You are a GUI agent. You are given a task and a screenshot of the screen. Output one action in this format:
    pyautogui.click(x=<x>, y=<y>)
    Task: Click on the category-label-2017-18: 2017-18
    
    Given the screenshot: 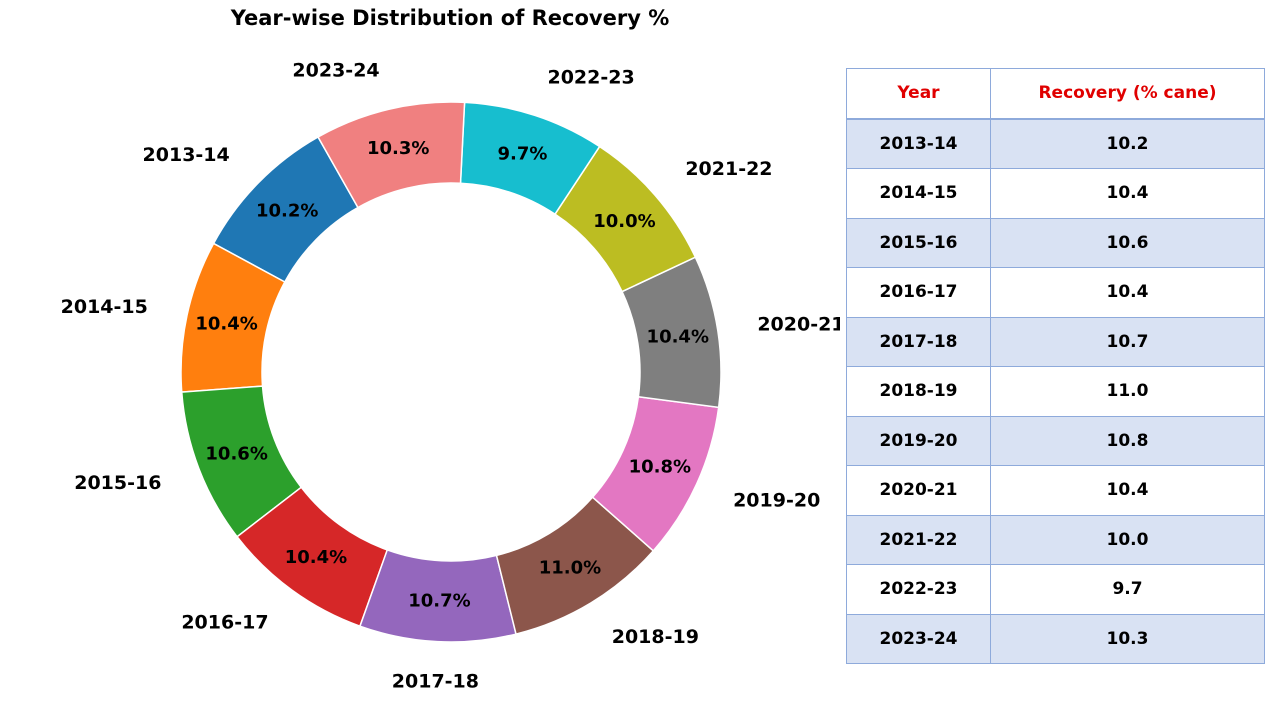 What is the action you would take?
    pyautogui.click(x=435, y=682)
    